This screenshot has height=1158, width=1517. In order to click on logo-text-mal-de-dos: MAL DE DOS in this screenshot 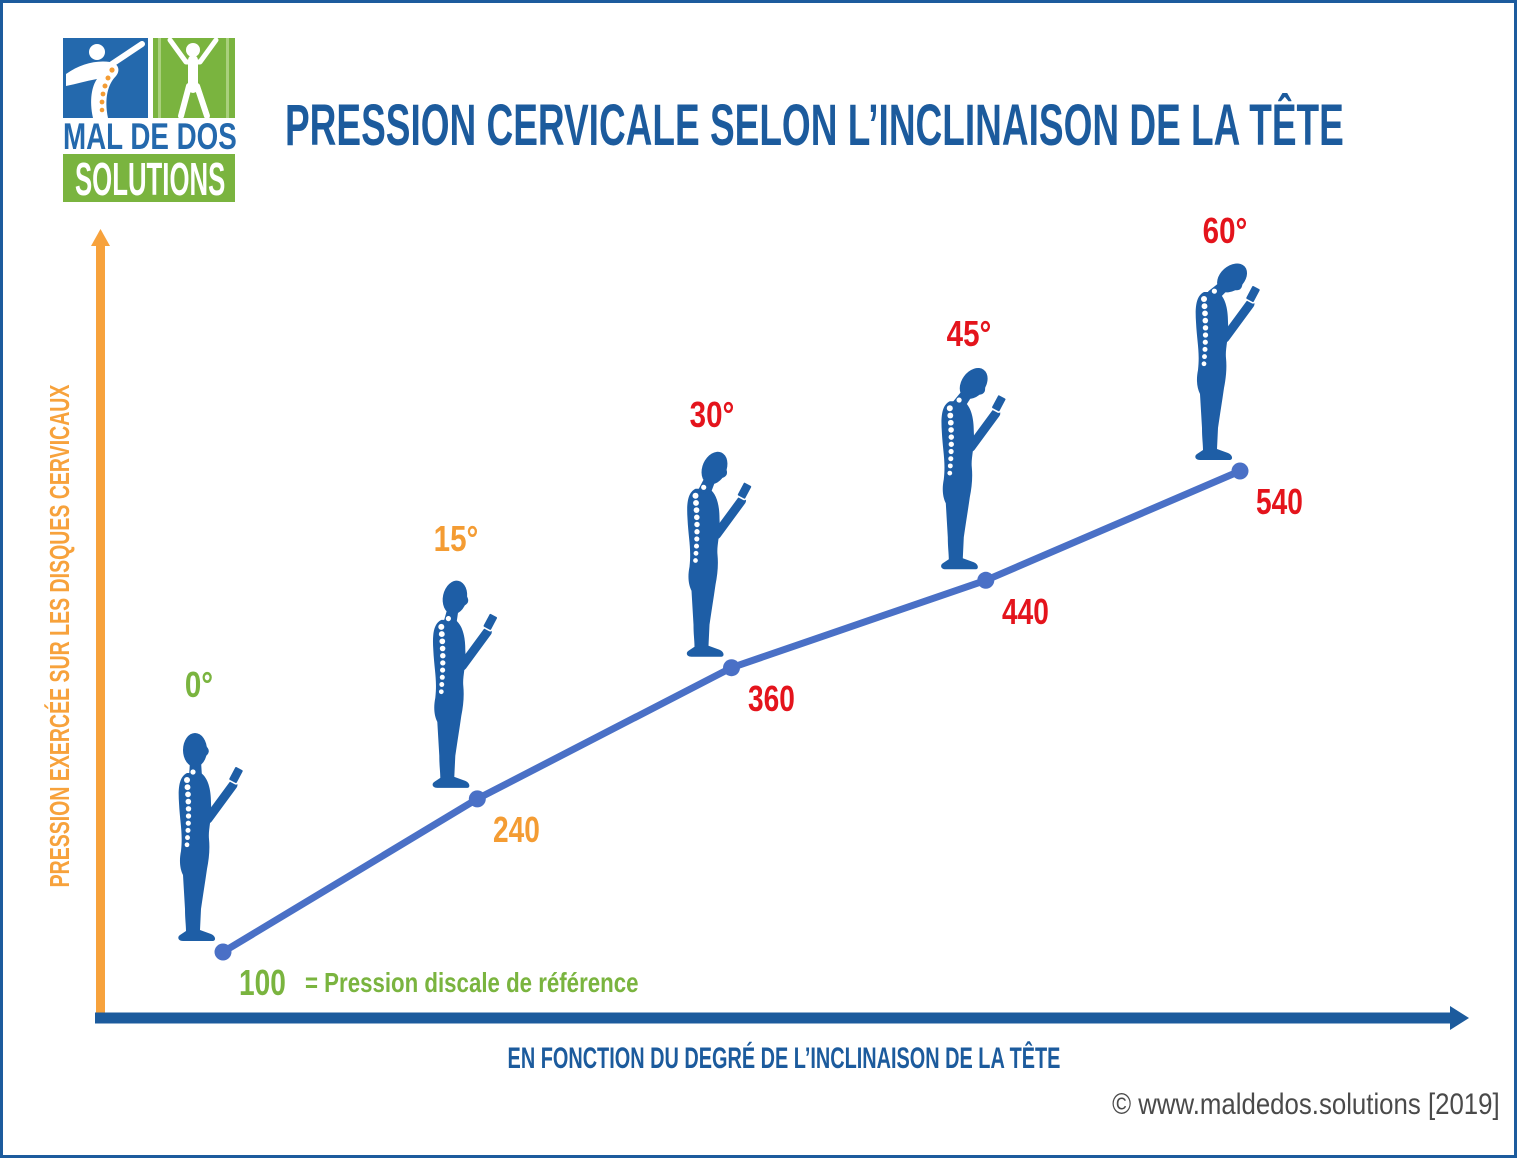, I will do `click(150, 136)`.